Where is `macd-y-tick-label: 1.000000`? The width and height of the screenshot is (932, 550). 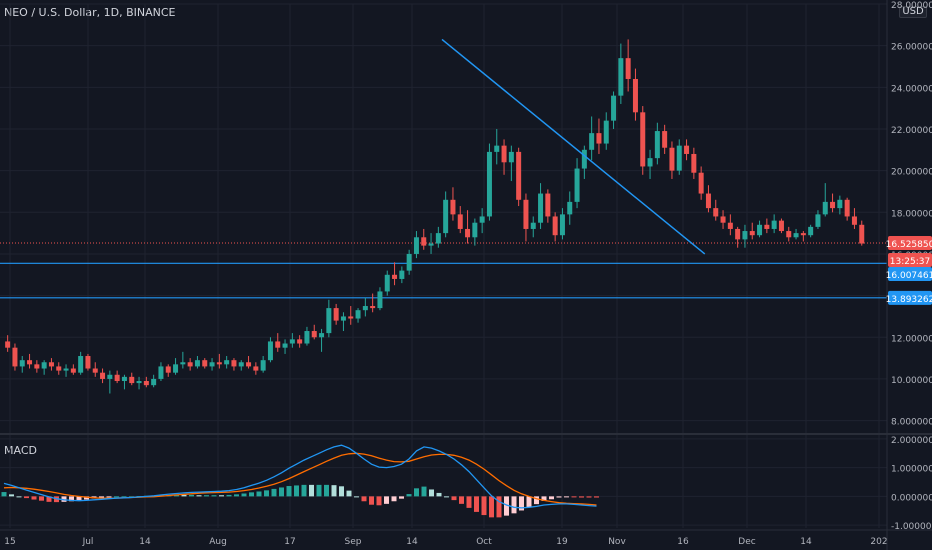
macd-y-tick-label: 1.000000 is located at coordinates (911, 470).